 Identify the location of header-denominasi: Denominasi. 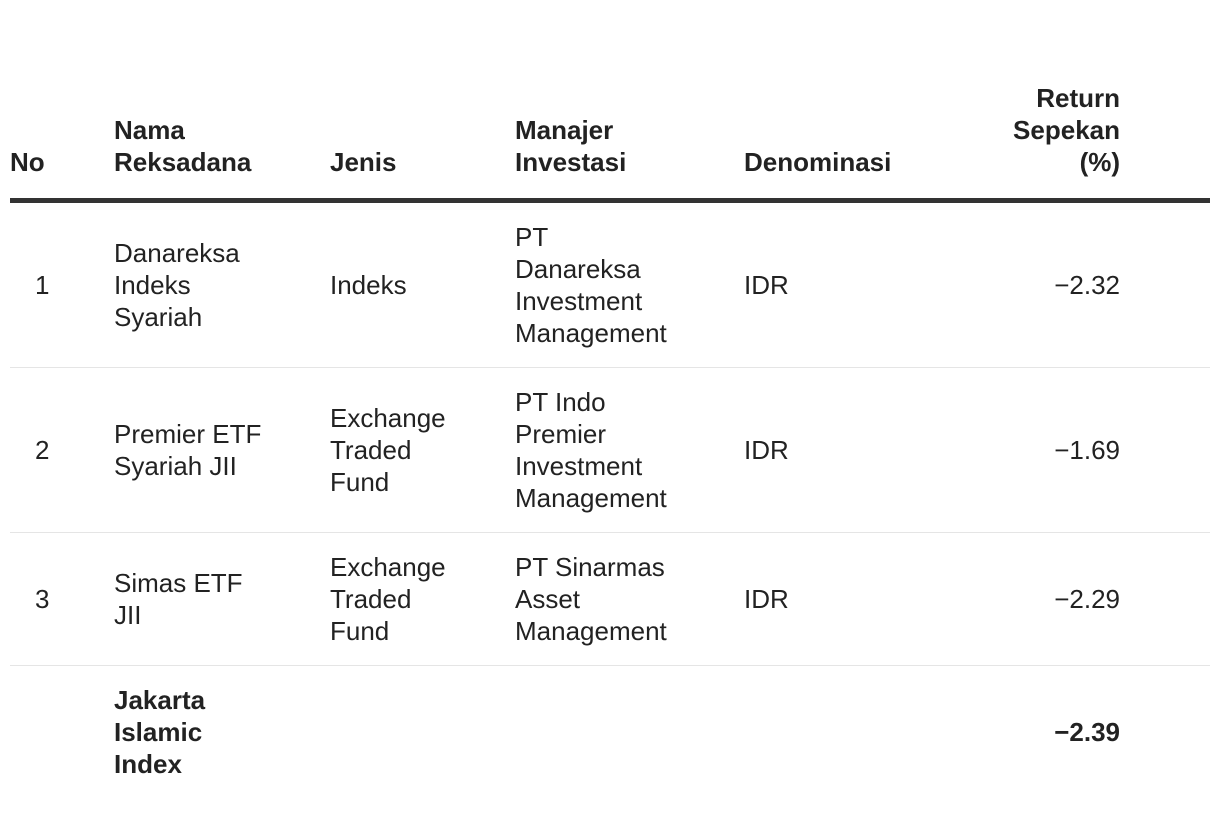
(844, 135).